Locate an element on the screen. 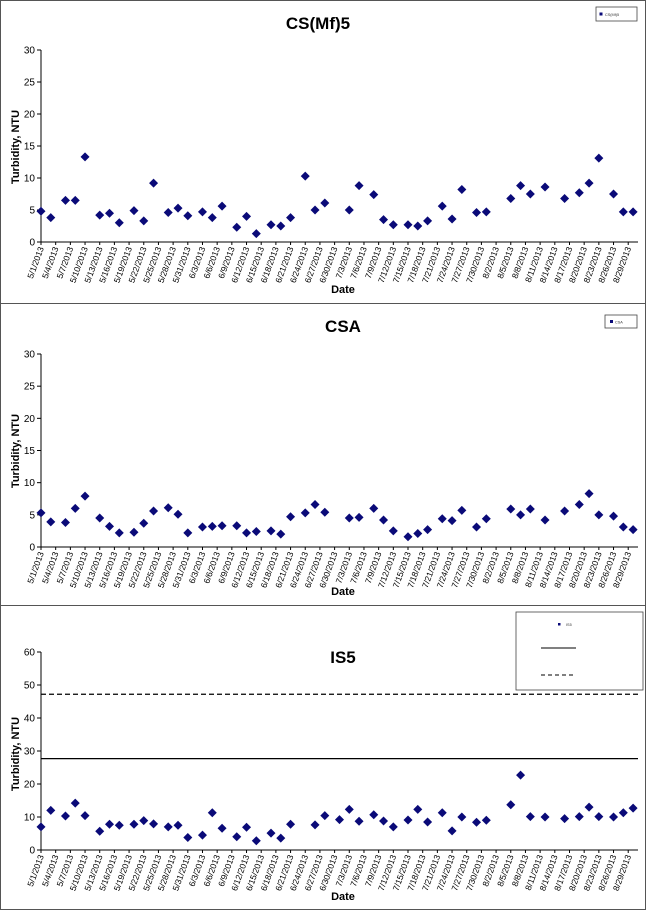 This screenshot has height=911, width=648. legend: CS(Mf)5 is located at coordinates (616, 14).